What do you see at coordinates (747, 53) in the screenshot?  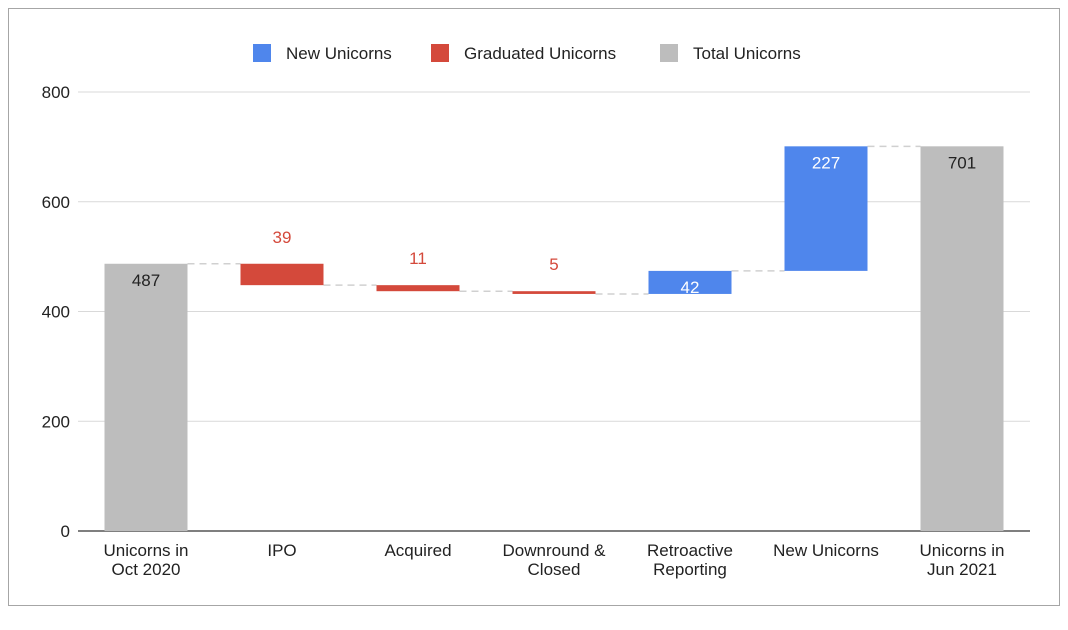 I see `legend-label: Total Unicorns` at bounding box center [747, 53].